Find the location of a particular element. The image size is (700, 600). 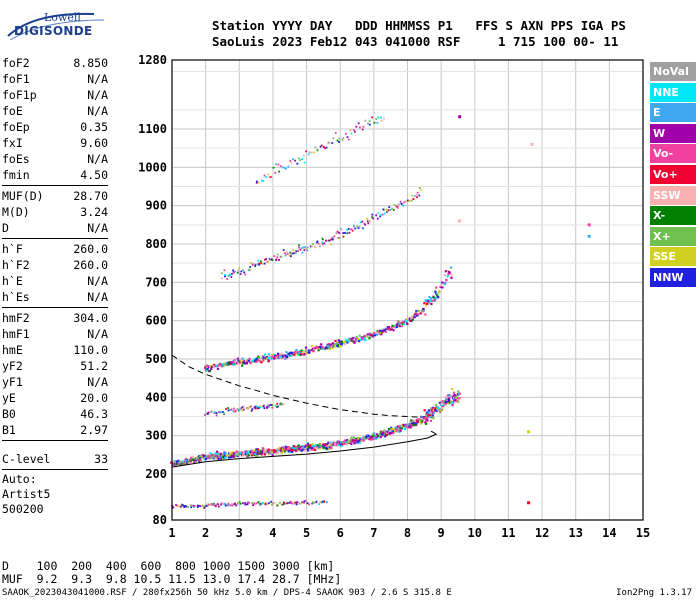

autoscaling-info: 500200 is located at coordinates (23, 509).